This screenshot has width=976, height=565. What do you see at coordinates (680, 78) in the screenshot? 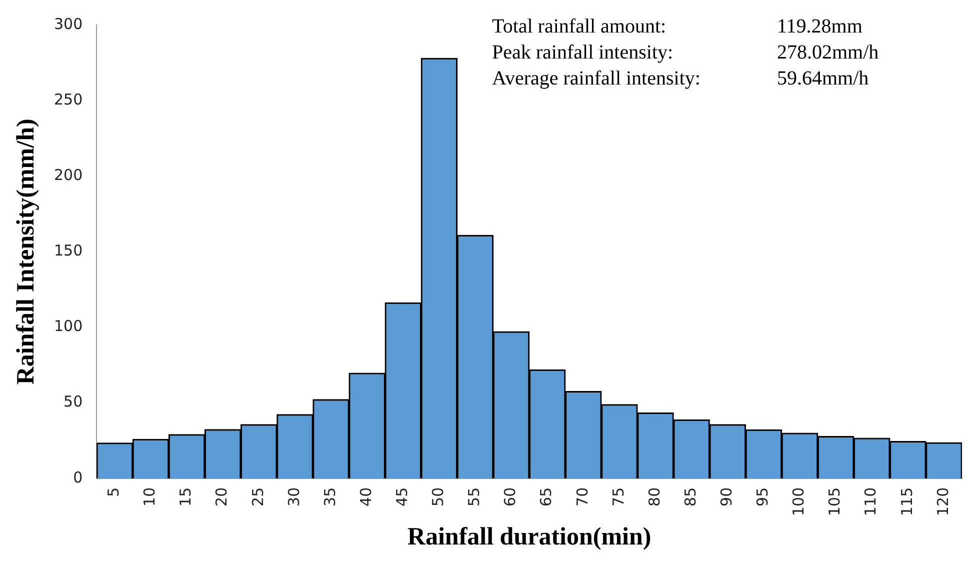
I see `text: Average rainfall intensity: 59.64mm/h` at bounding box center [680, 78].